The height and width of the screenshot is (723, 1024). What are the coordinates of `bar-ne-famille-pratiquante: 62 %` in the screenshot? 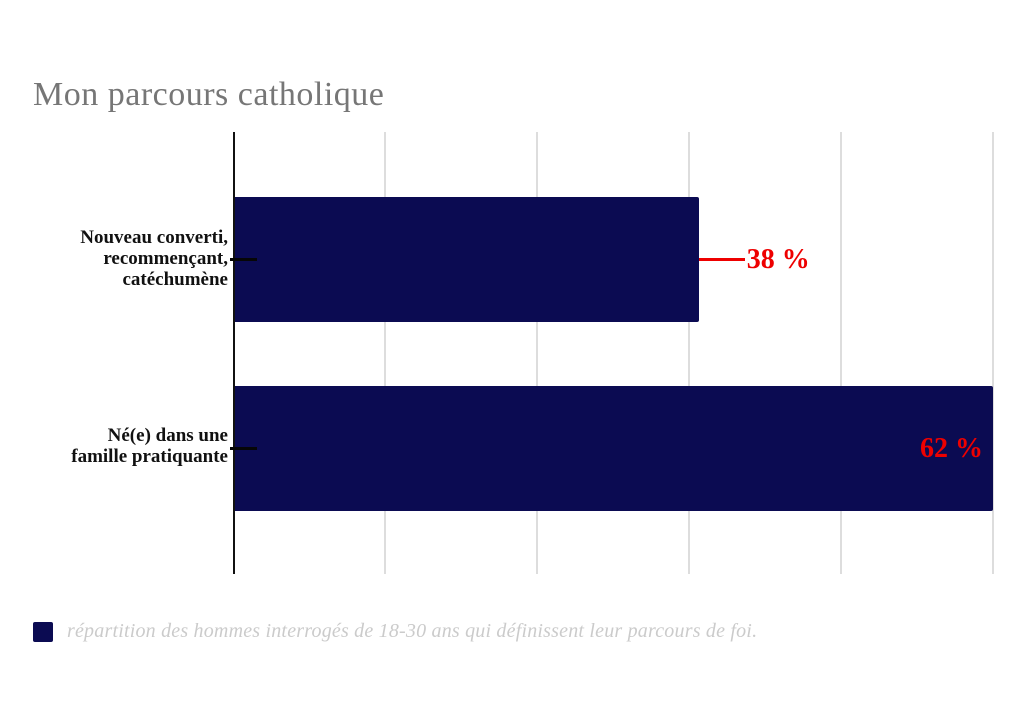 It's located at (613, 448).